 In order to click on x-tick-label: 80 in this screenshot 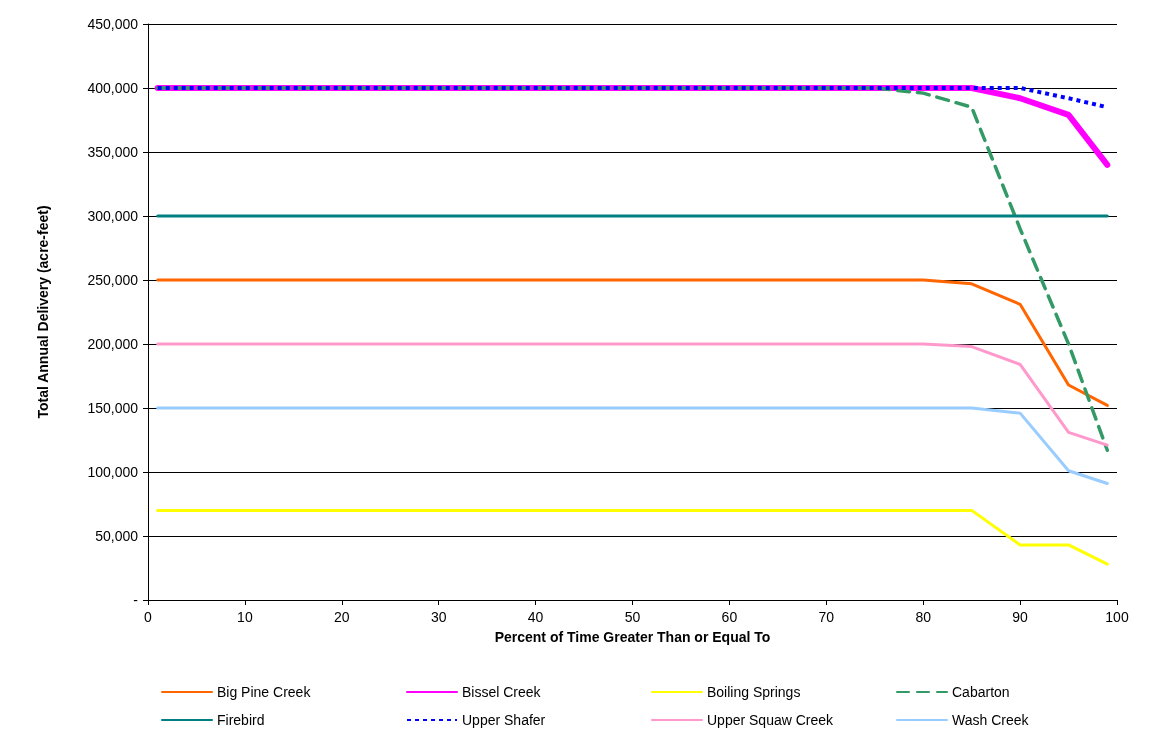, I will do `click(923, 617)`.